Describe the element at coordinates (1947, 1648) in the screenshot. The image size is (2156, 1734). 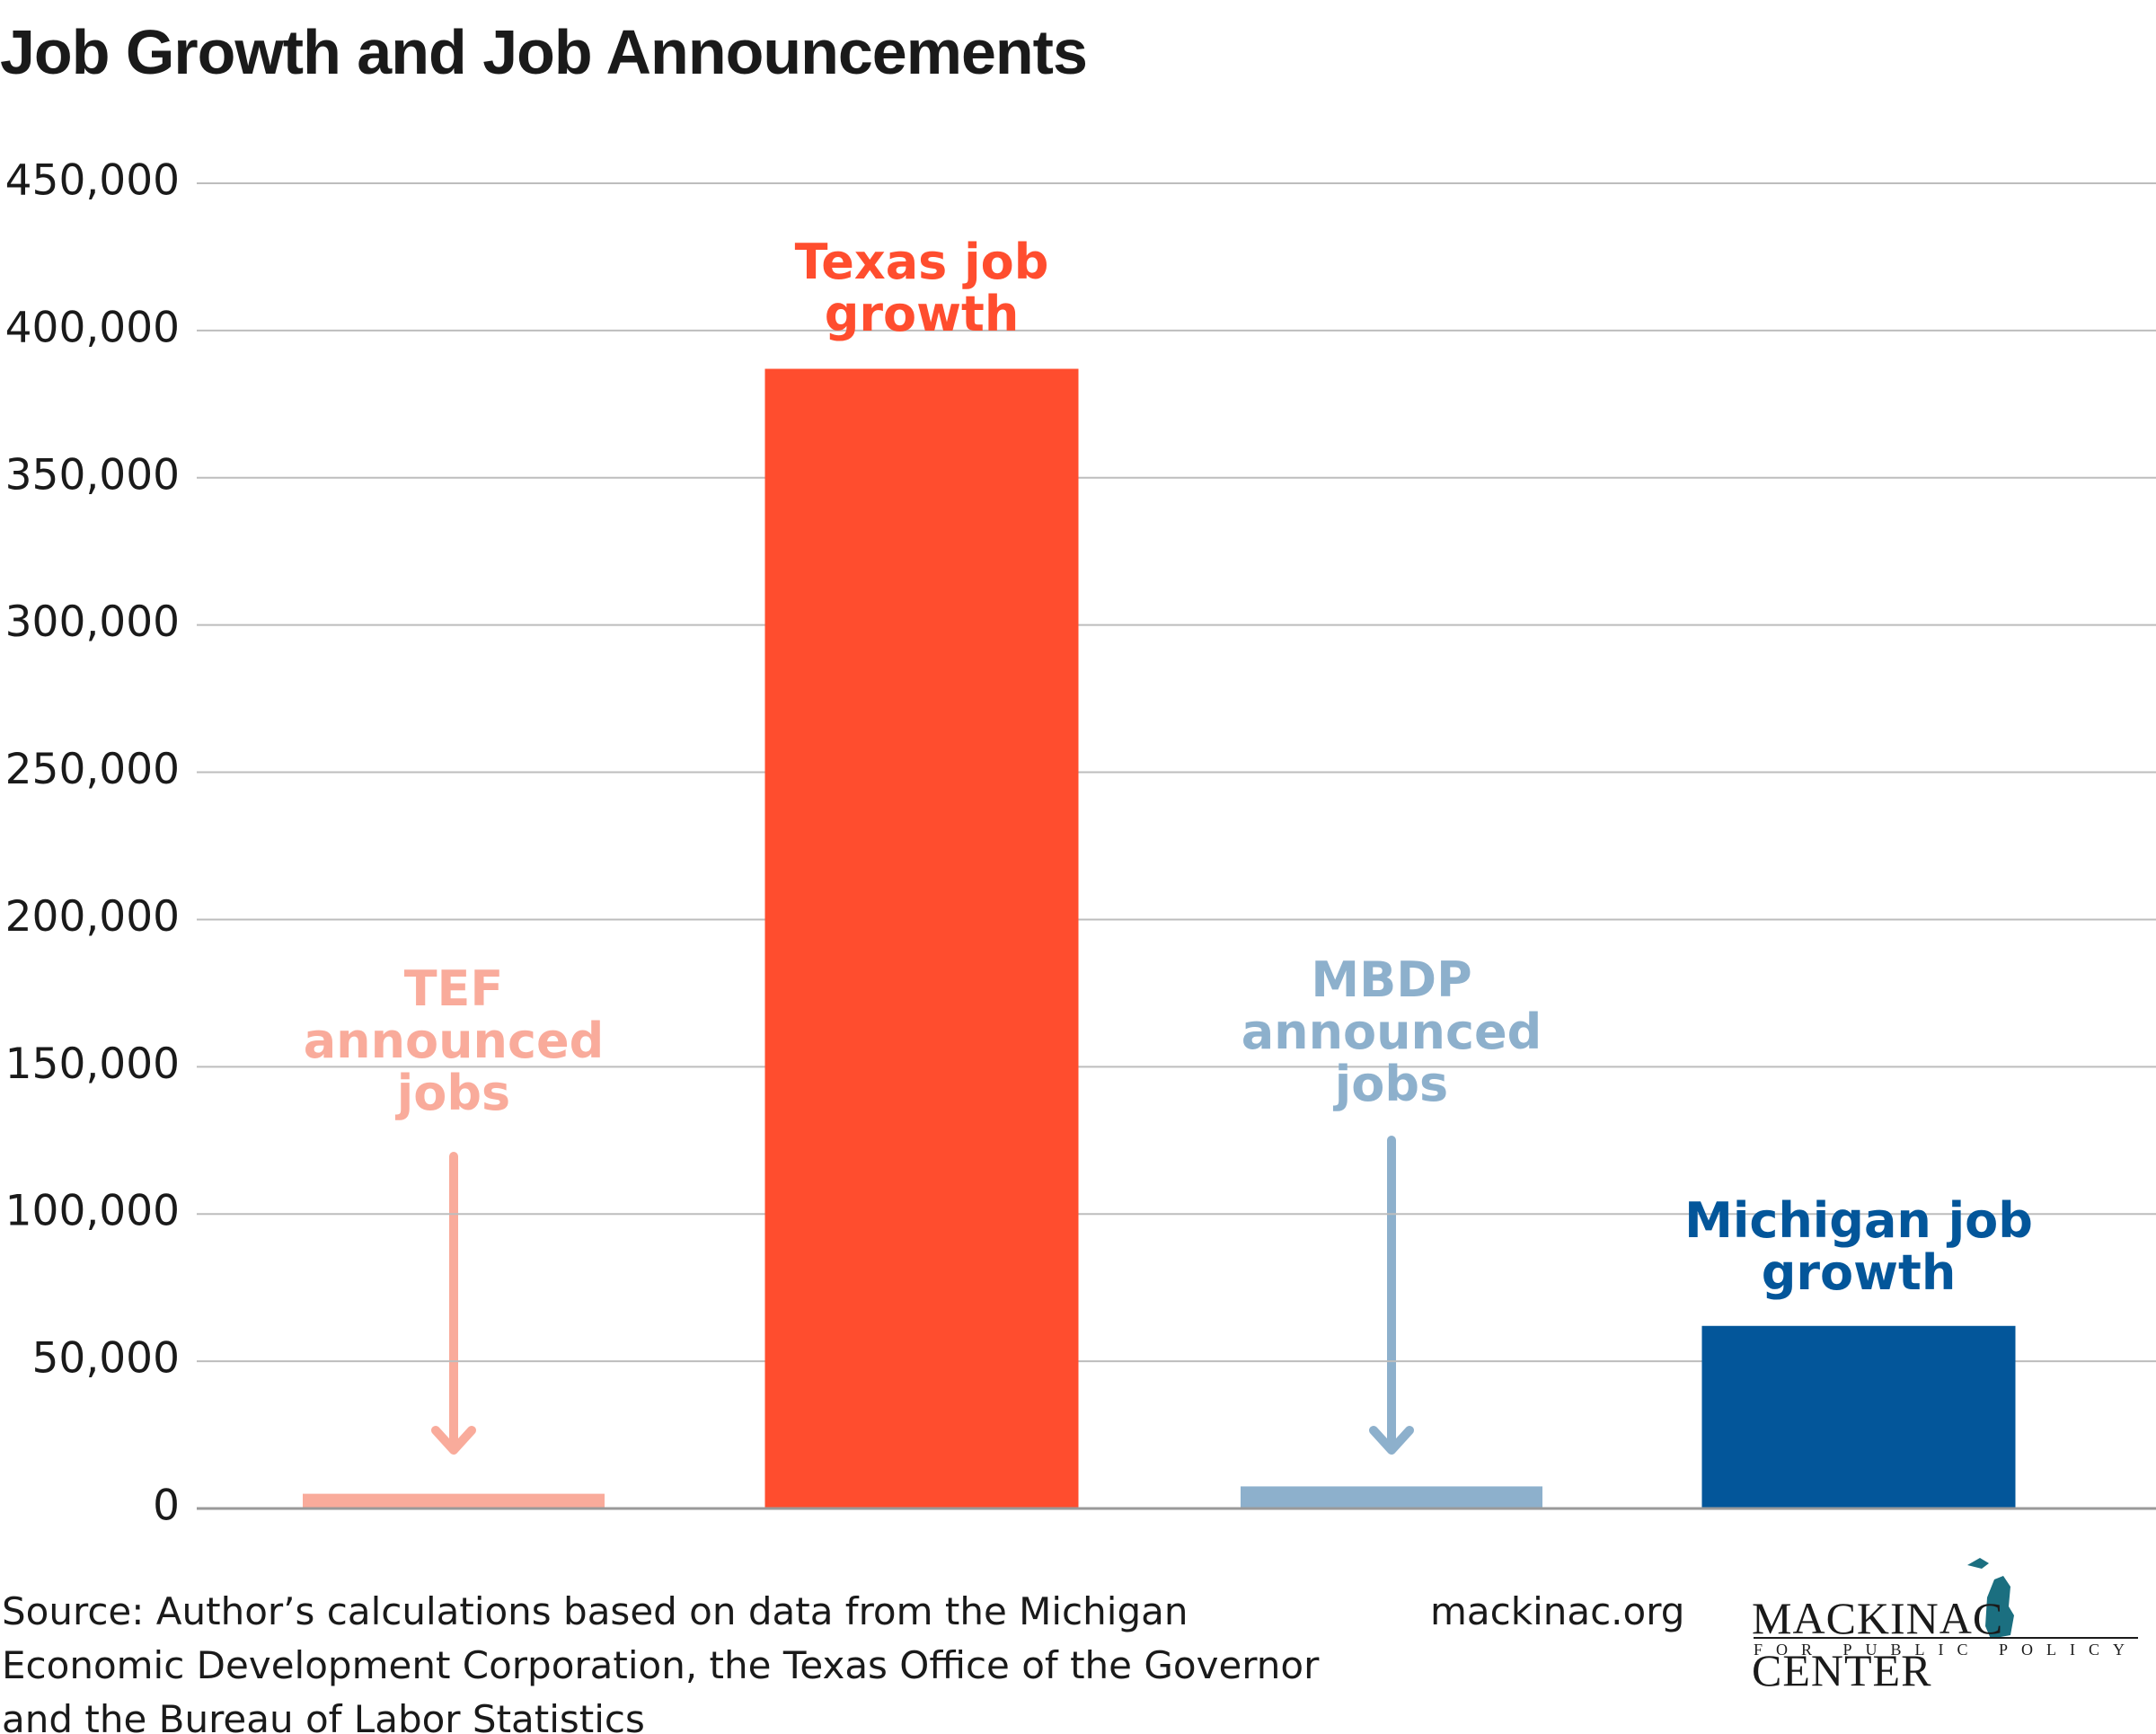
I see `logo-tagline: FOR PUBLIC POLICY` at that location.